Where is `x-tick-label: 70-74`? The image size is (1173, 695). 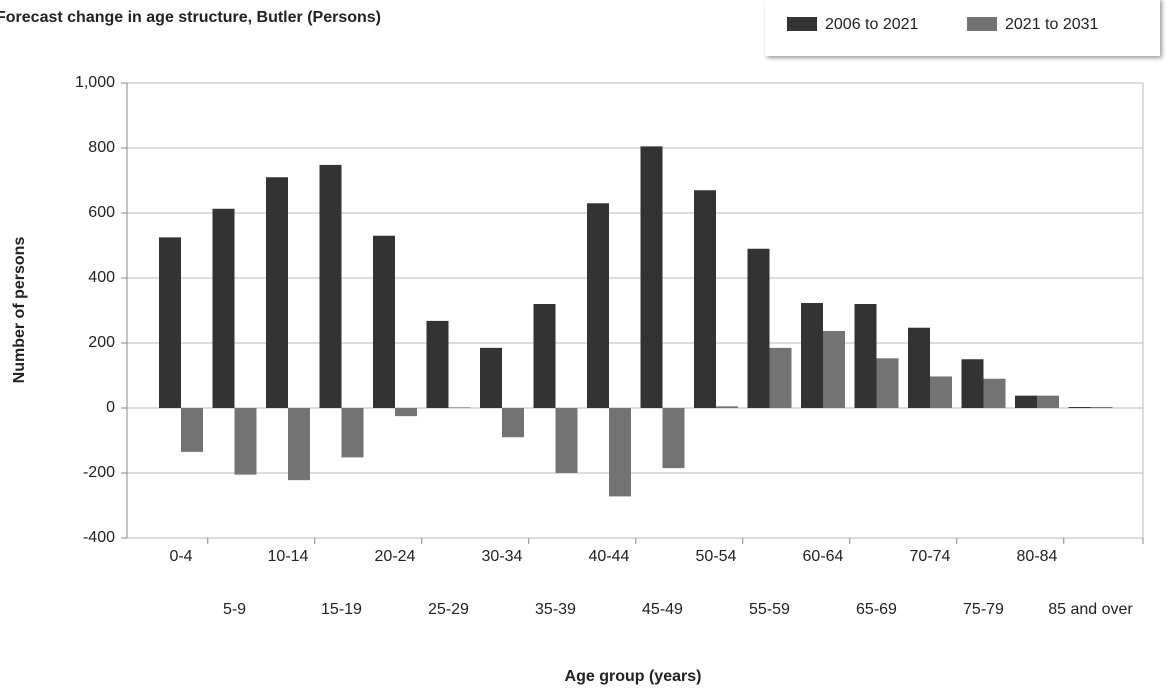
x-tick-label: 70-74 is located at coordinates (930, 556).